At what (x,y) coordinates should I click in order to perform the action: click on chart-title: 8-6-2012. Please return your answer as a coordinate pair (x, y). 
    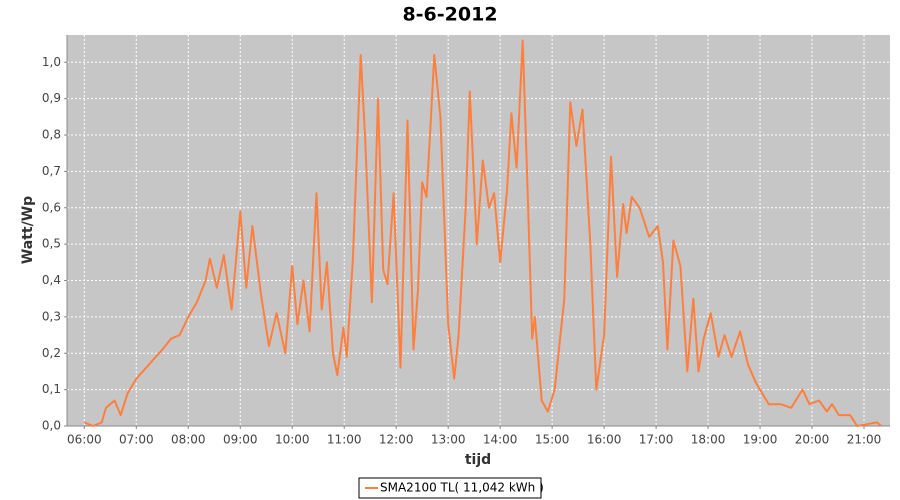
    Looking at the image, I should click on (449, 15).